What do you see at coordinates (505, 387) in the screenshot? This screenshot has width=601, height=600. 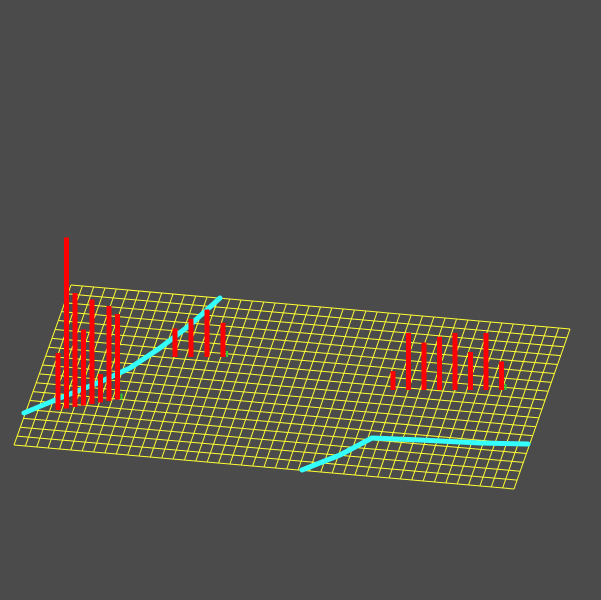 I see `right-cluster-accent-mark` at bounding box center [505, 387].